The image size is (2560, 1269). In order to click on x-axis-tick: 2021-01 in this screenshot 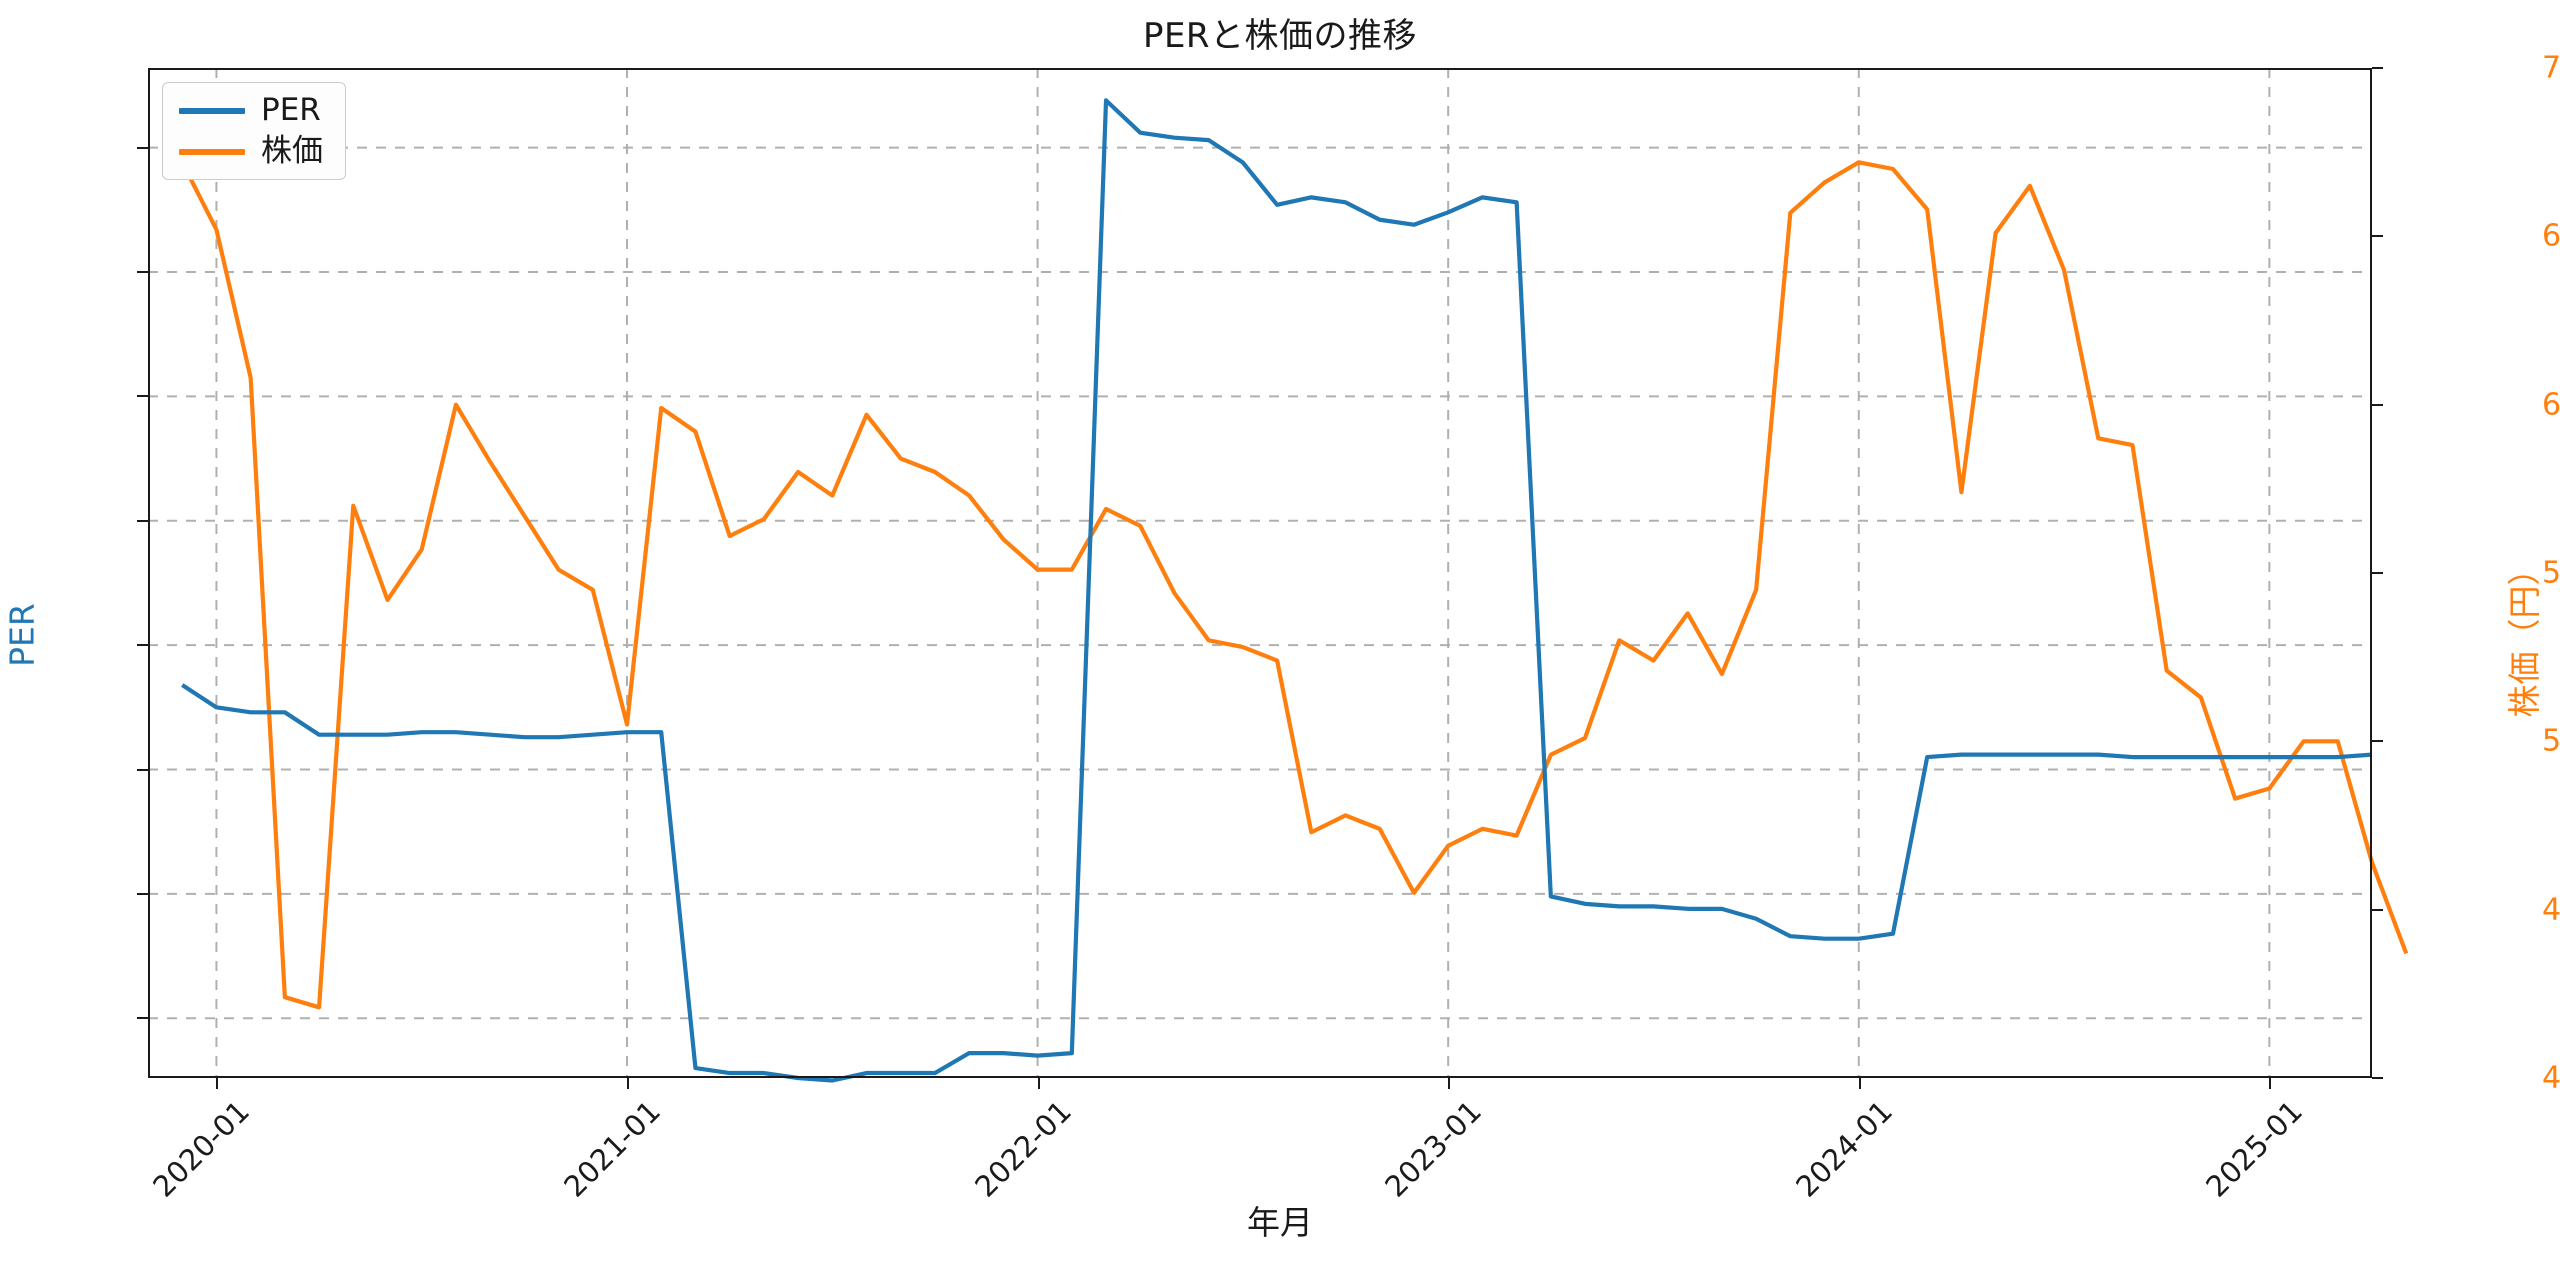, I will do `click(612, 1149)`.